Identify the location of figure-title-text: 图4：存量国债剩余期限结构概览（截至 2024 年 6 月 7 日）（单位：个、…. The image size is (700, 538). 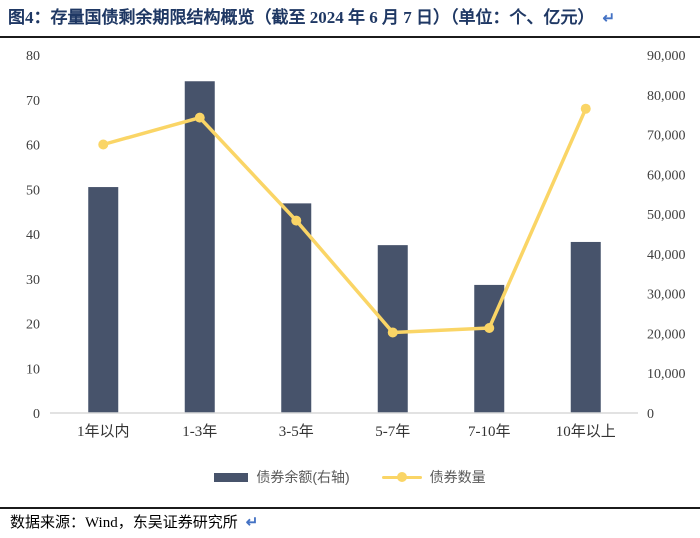
(301, 17).